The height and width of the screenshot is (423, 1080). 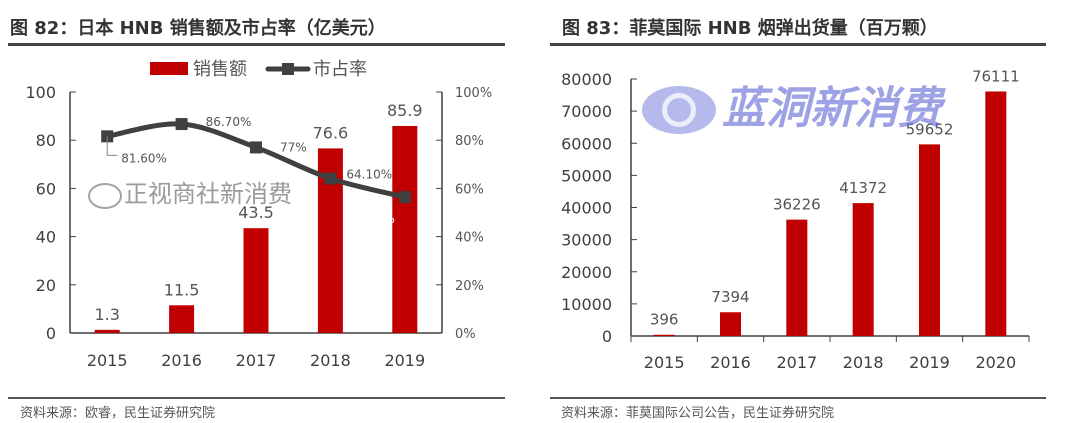 I want to click on shipment-bar-label: 41372, so click(x=863, y=188).